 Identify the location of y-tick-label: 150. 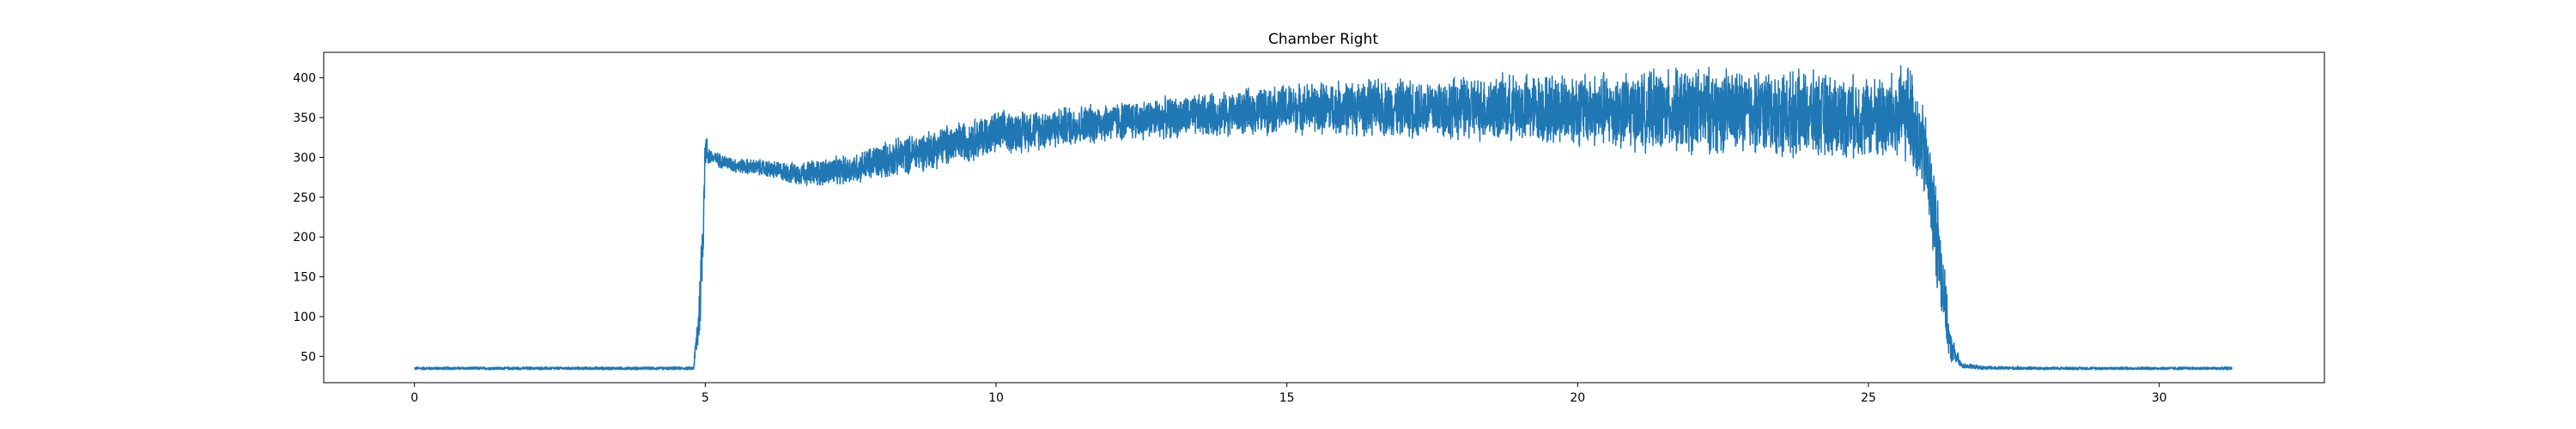
(304, 278).